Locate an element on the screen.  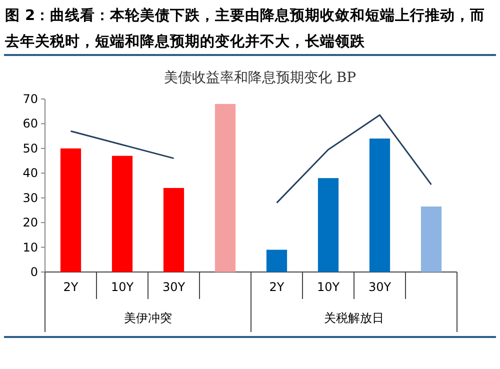
y-tick-label: 0 is located at coordinates (34, 272).